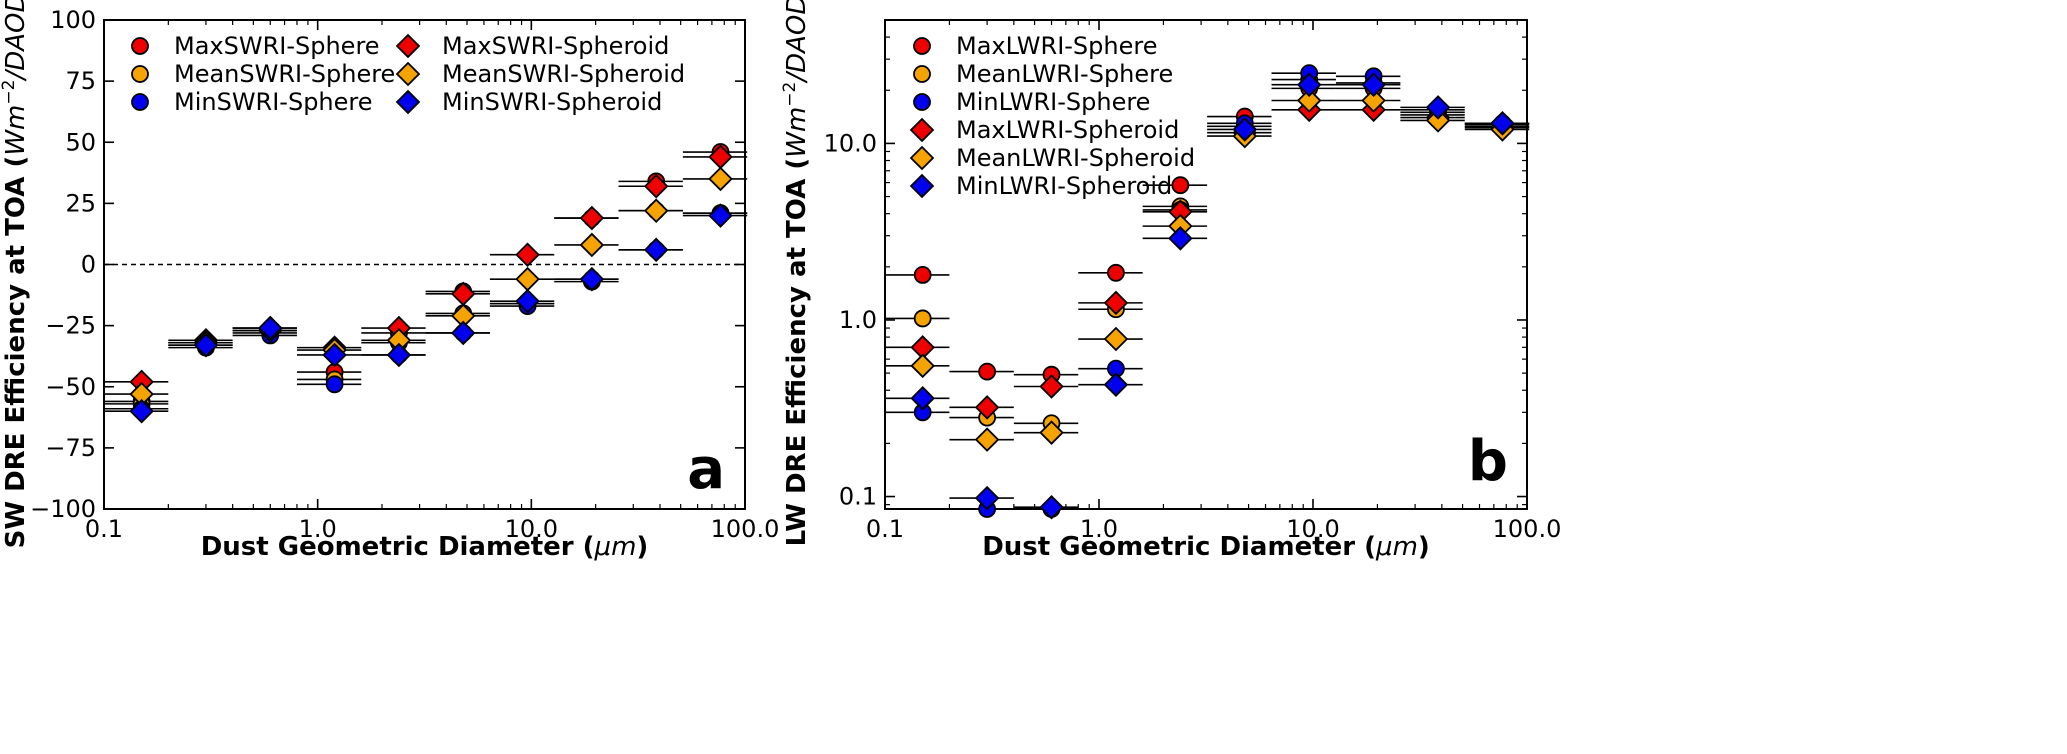  I want to click on legend-entry-label: MinSWRI-Spheroid, so click(552, 102).